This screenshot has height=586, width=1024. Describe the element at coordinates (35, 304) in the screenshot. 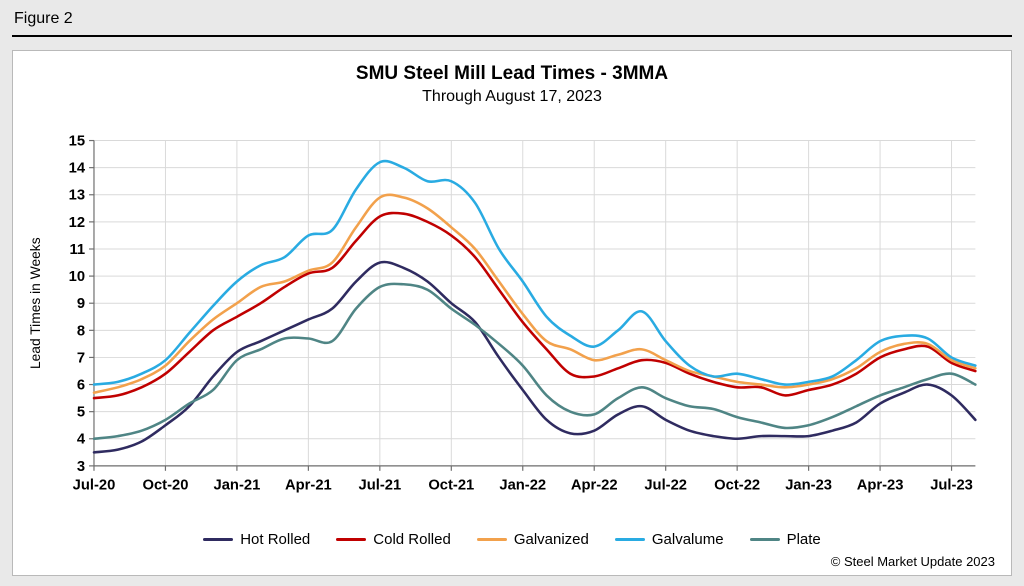

I see `y-axis-title: Lead Times in Weeks` at that location.